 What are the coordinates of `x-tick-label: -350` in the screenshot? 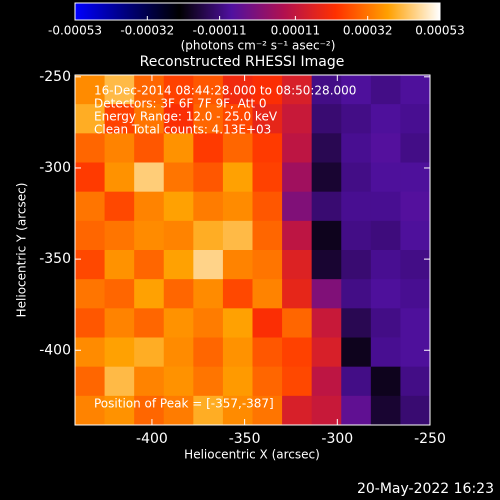 It's located at (245, 439).